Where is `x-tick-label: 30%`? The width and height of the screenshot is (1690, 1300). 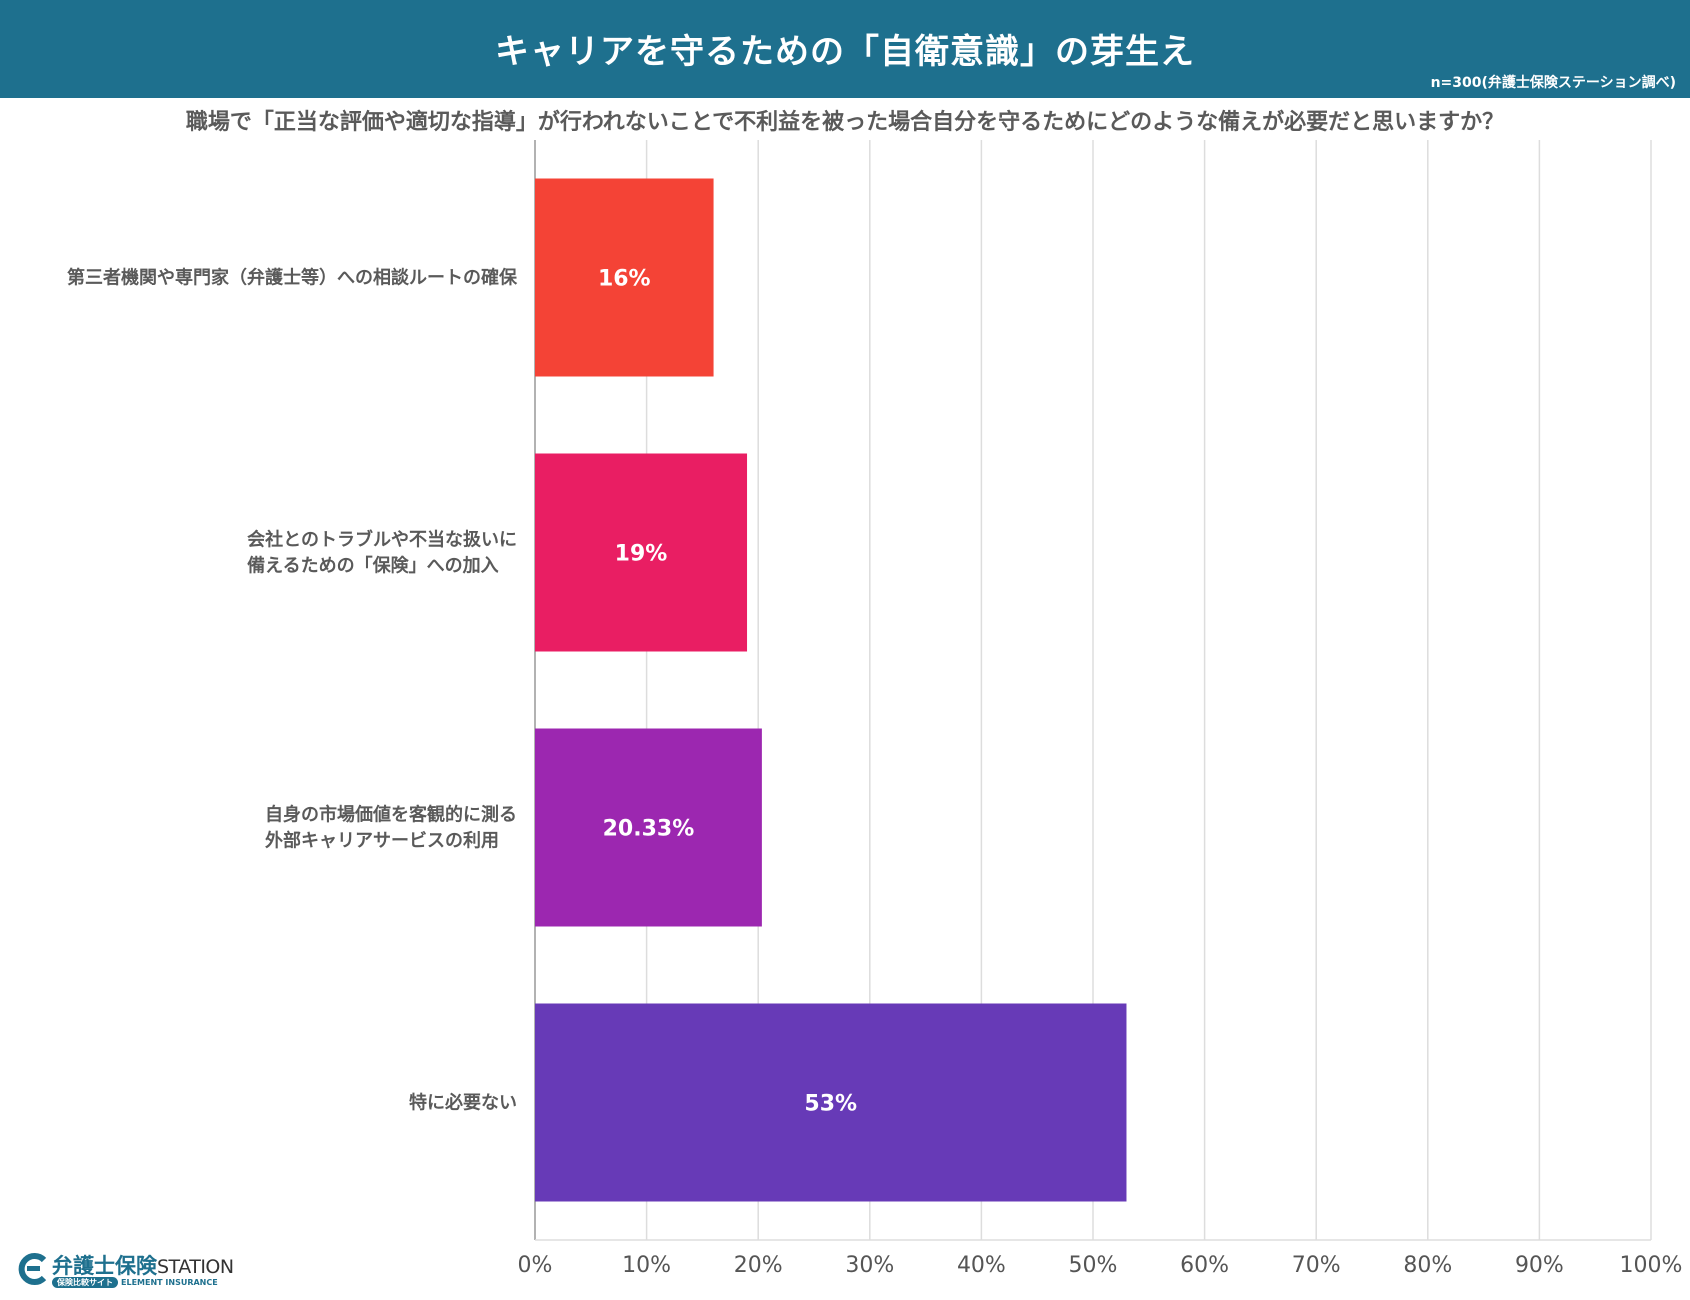 x-tick-label: 30% is located at coordinates (869, 1265).